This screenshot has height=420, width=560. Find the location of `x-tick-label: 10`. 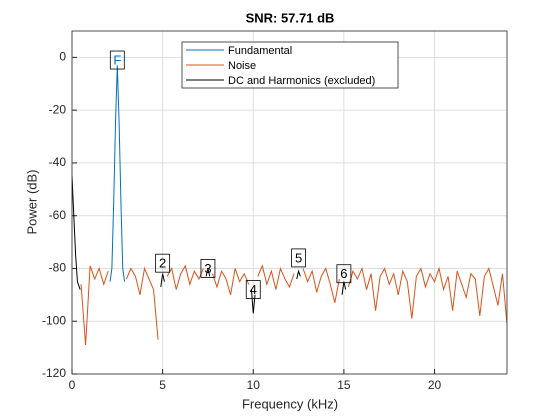

x-tick-label: 10 is located at coordinates (254, 385).